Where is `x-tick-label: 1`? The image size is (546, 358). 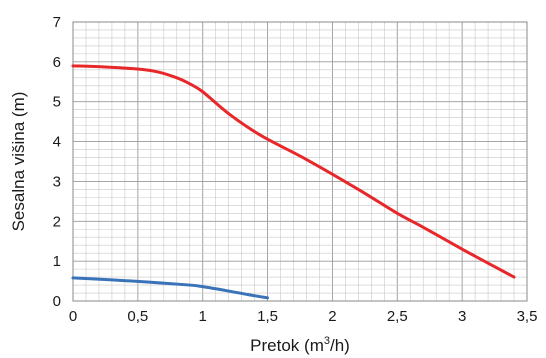
x-tick-label: 1 is located at coordinates (203, 316).